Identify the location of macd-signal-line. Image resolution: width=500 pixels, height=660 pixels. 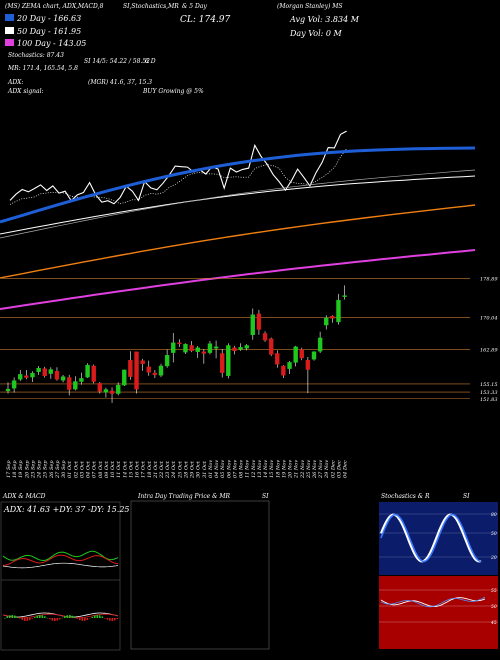
(60, 616).